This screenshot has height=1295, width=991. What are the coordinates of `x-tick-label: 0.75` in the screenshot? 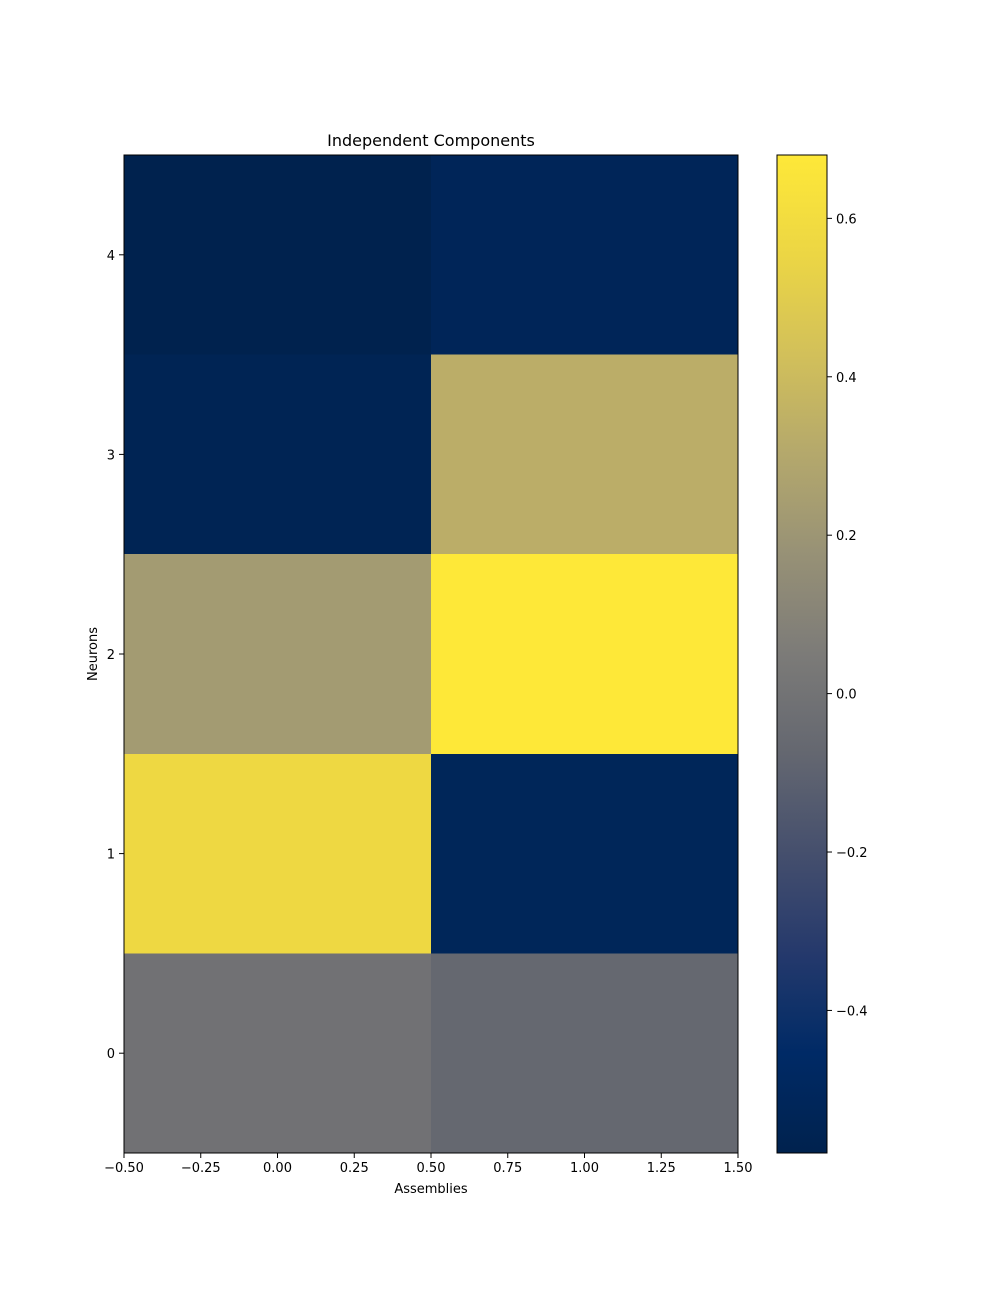 It's located at (507, 1168).